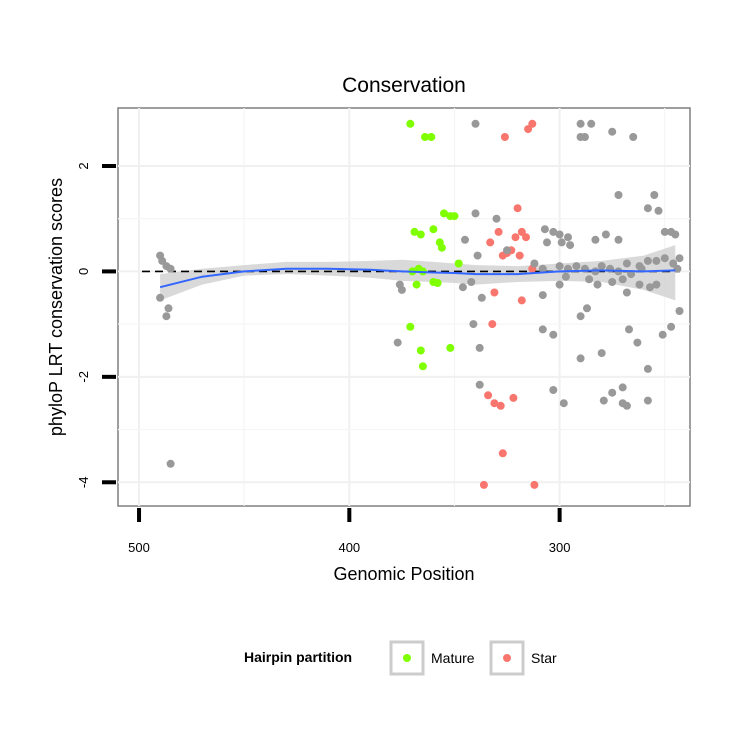  What do you see at coordinates (349, 547) in the screenshot?
I see `x-tick-label: 400` at bounding box center [349, 547].